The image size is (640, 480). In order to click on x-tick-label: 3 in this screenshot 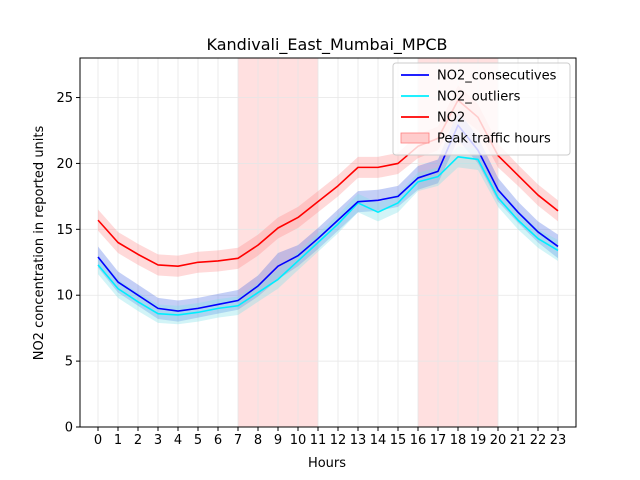, I will do `click(158, 440)`.